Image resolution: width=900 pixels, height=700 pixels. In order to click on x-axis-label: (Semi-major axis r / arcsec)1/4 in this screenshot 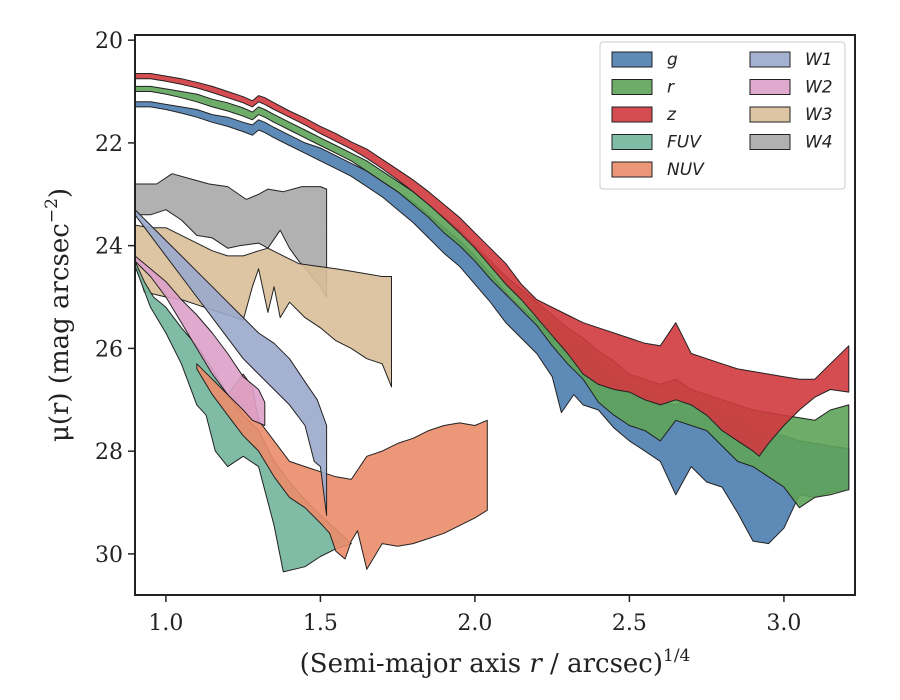, I will do `click(495, 662)`.